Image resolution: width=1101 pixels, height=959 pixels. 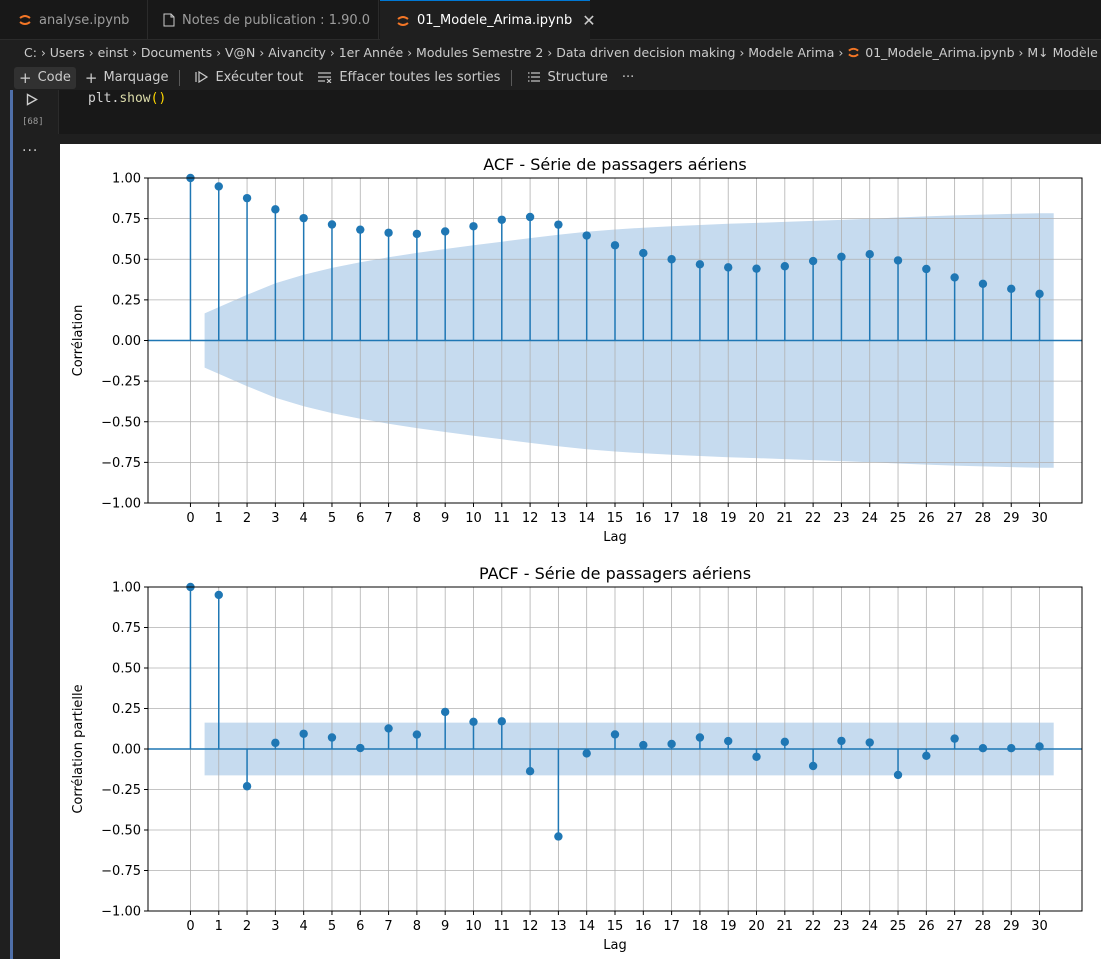 What do you see at coordinates (240, 52) in the screenshot?
I see `breadcrumb-item: V@N` at bounding box center [240, 52].